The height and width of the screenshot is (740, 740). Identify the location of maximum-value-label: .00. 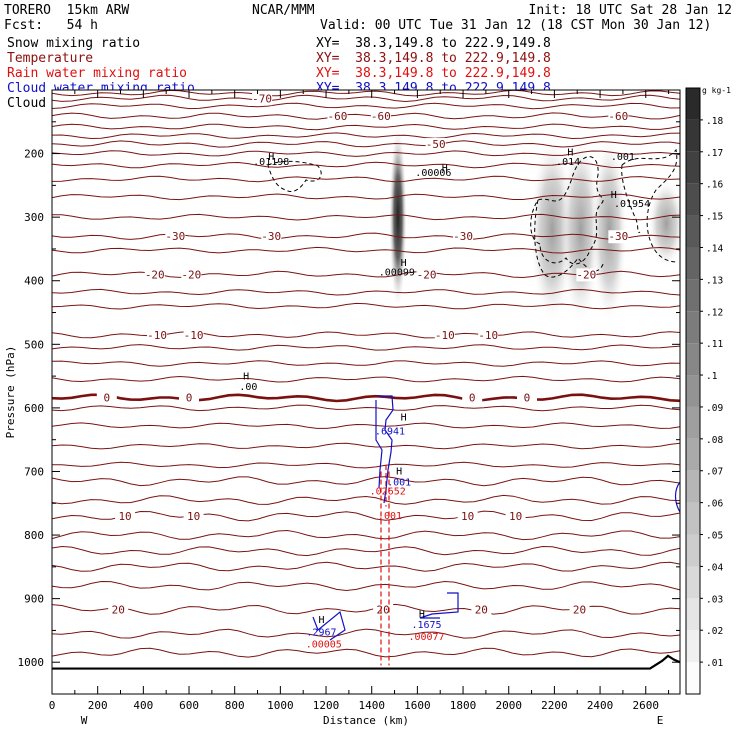
(248, 387).